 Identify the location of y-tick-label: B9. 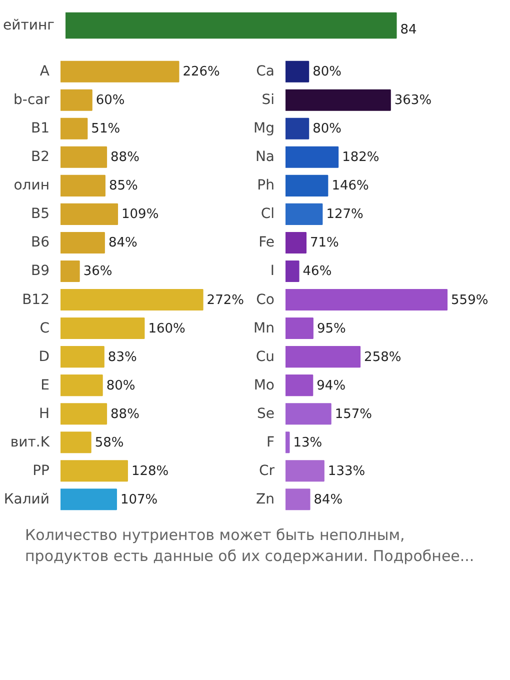
(40, 271).